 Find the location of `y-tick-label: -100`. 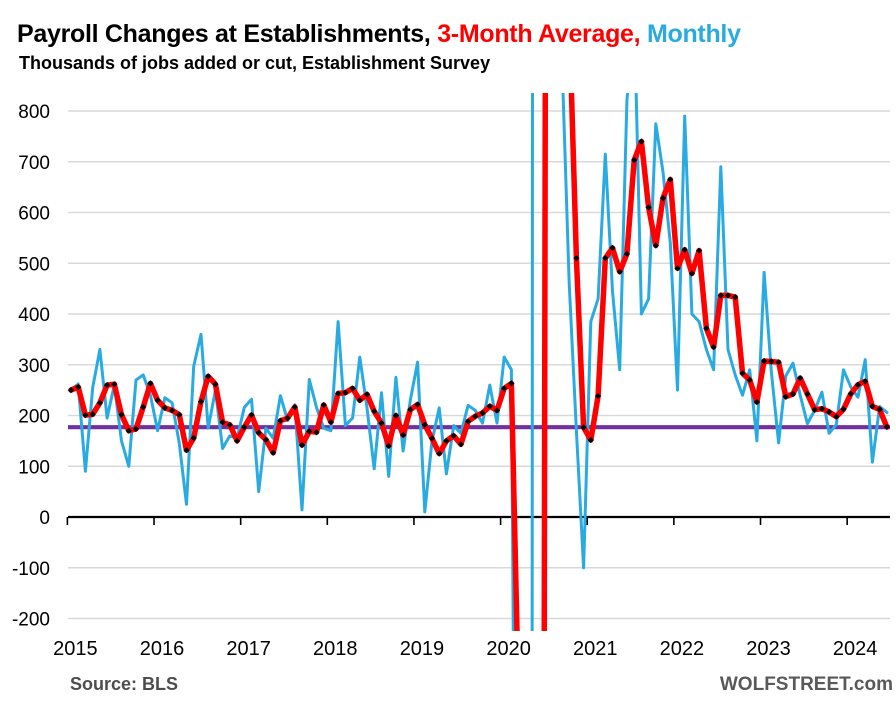

y-tick-label: -100 is located at coordinates (31, 569).